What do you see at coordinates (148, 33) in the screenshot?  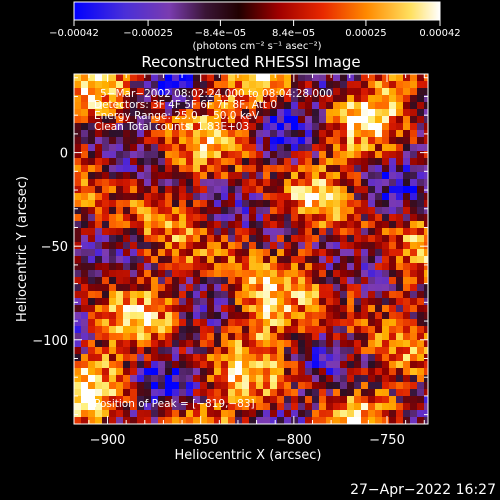 I see `colorbar-tick-label: −0.00025` at bounding box center [148, 33].